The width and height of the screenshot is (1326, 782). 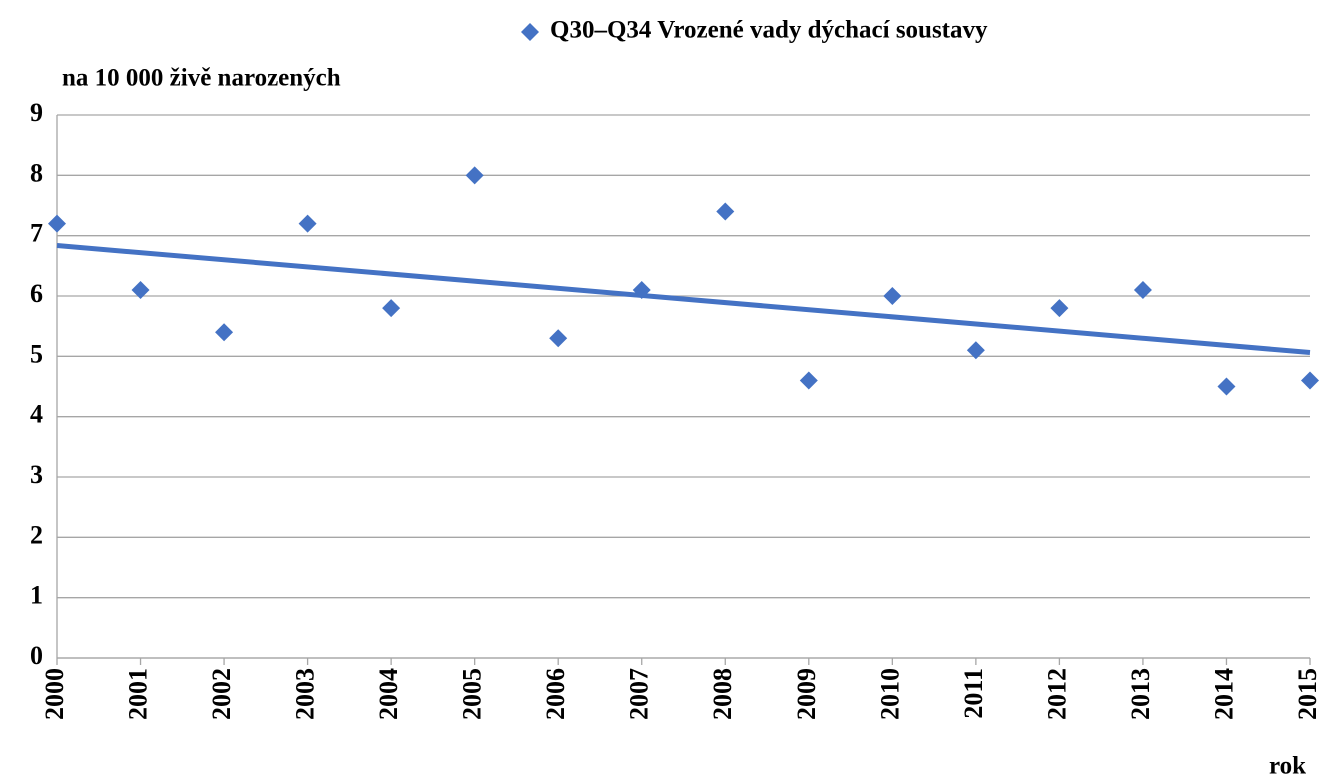 What do you see at coordinates (36, 655) in the screenshot?
I see `y-tick-label: 0` at bounding box center [36, 655].